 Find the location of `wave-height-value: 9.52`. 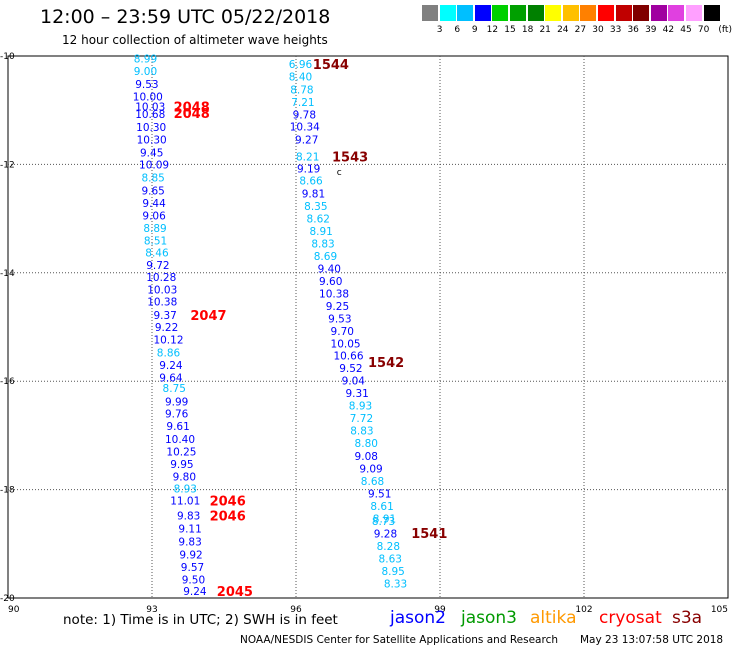

wave-height-value: 9.52 is located at coordinates (350, 369).